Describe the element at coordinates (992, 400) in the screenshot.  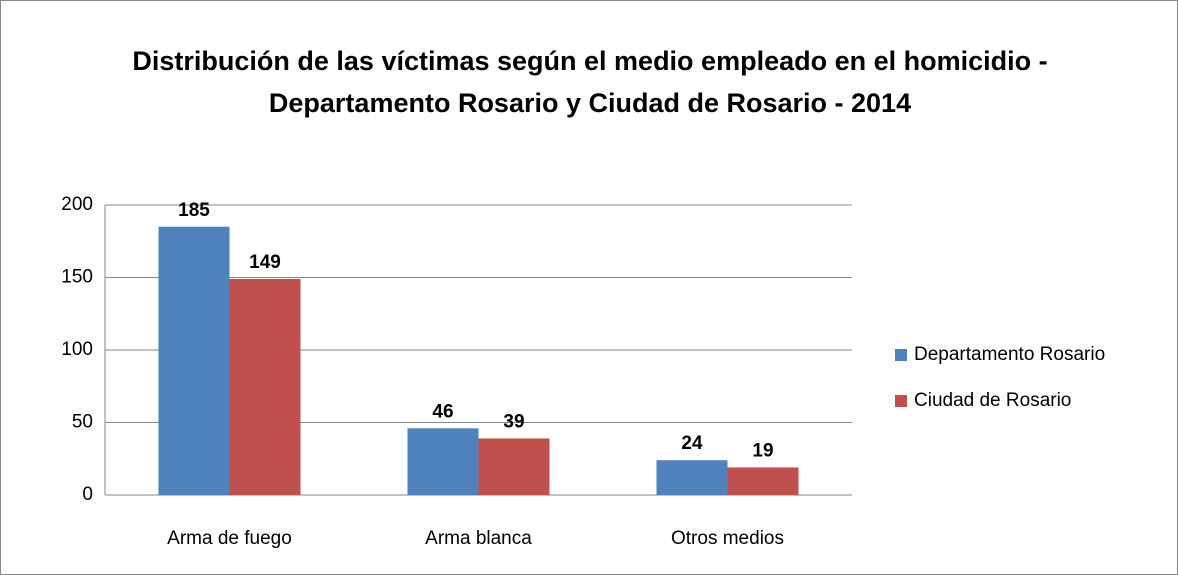
I see `legend-label: Ciudad de Rosario` at that location.